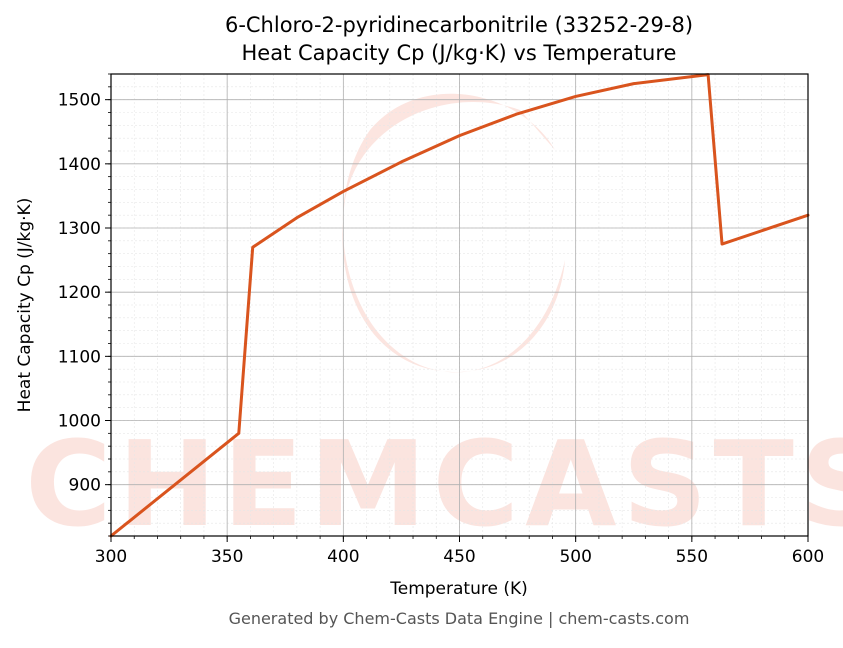 This screenshot has height=648, width=843. Describe the element at coordinates (79, 229) in the screenshot. I see `y-tick-label: 1300` at that location.